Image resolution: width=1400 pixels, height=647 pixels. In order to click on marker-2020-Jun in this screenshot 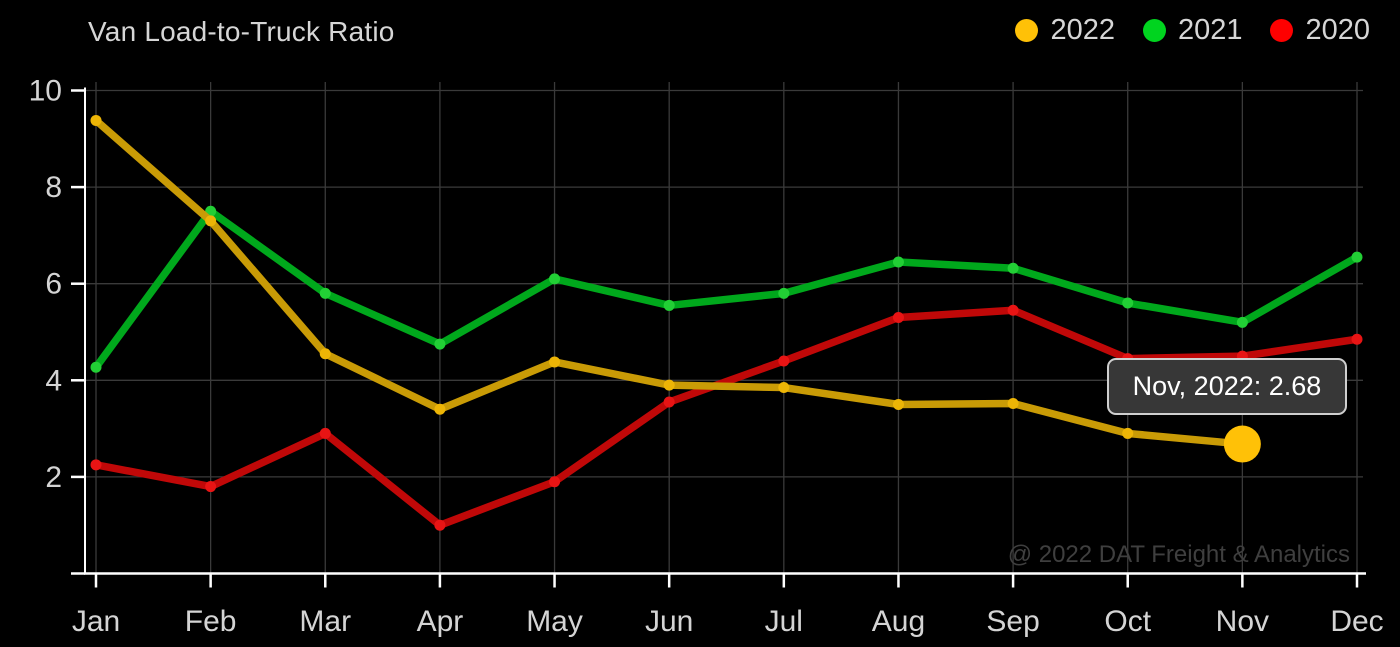, I will do `click(669, 402)`.